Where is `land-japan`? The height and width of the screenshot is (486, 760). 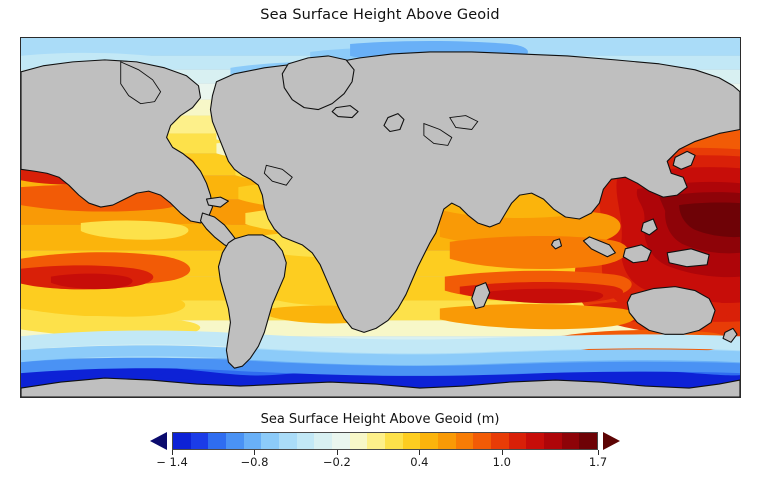
land-japan is located at coordinates (684, 160).